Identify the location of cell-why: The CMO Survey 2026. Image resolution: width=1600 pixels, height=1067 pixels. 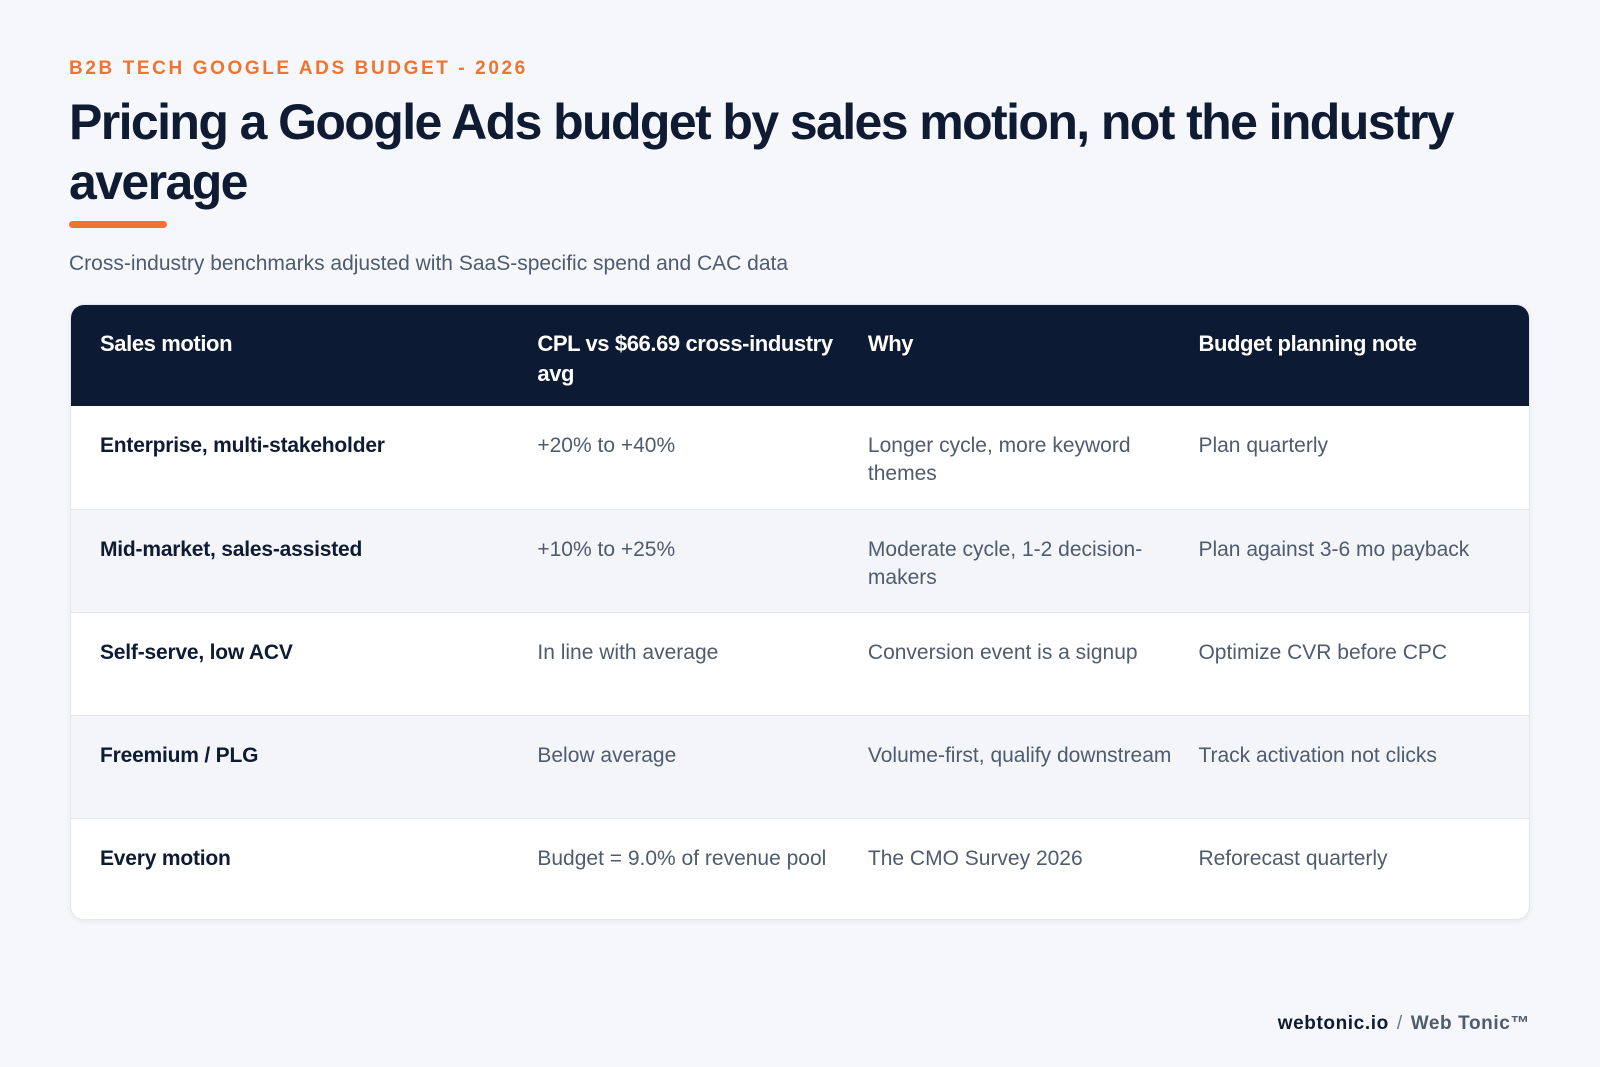
(975, 858).